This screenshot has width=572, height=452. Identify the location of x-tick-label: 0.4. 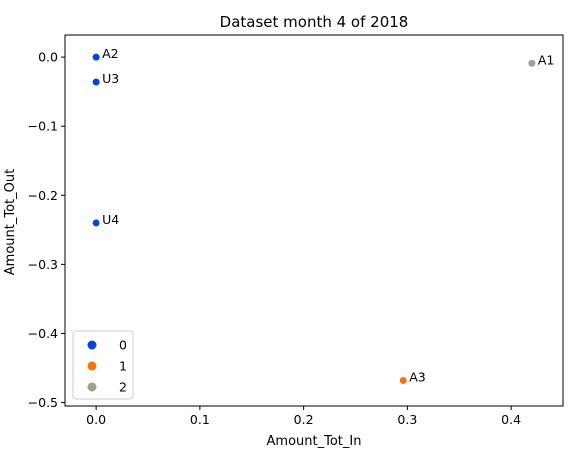
(511, 419).